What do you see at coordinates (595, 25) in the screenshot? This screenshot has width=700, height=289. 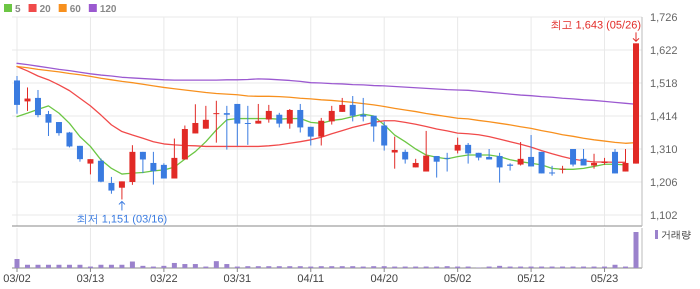 I see `annotation: 최고 1,643 (05/26)` at bounding box center [595, 25].